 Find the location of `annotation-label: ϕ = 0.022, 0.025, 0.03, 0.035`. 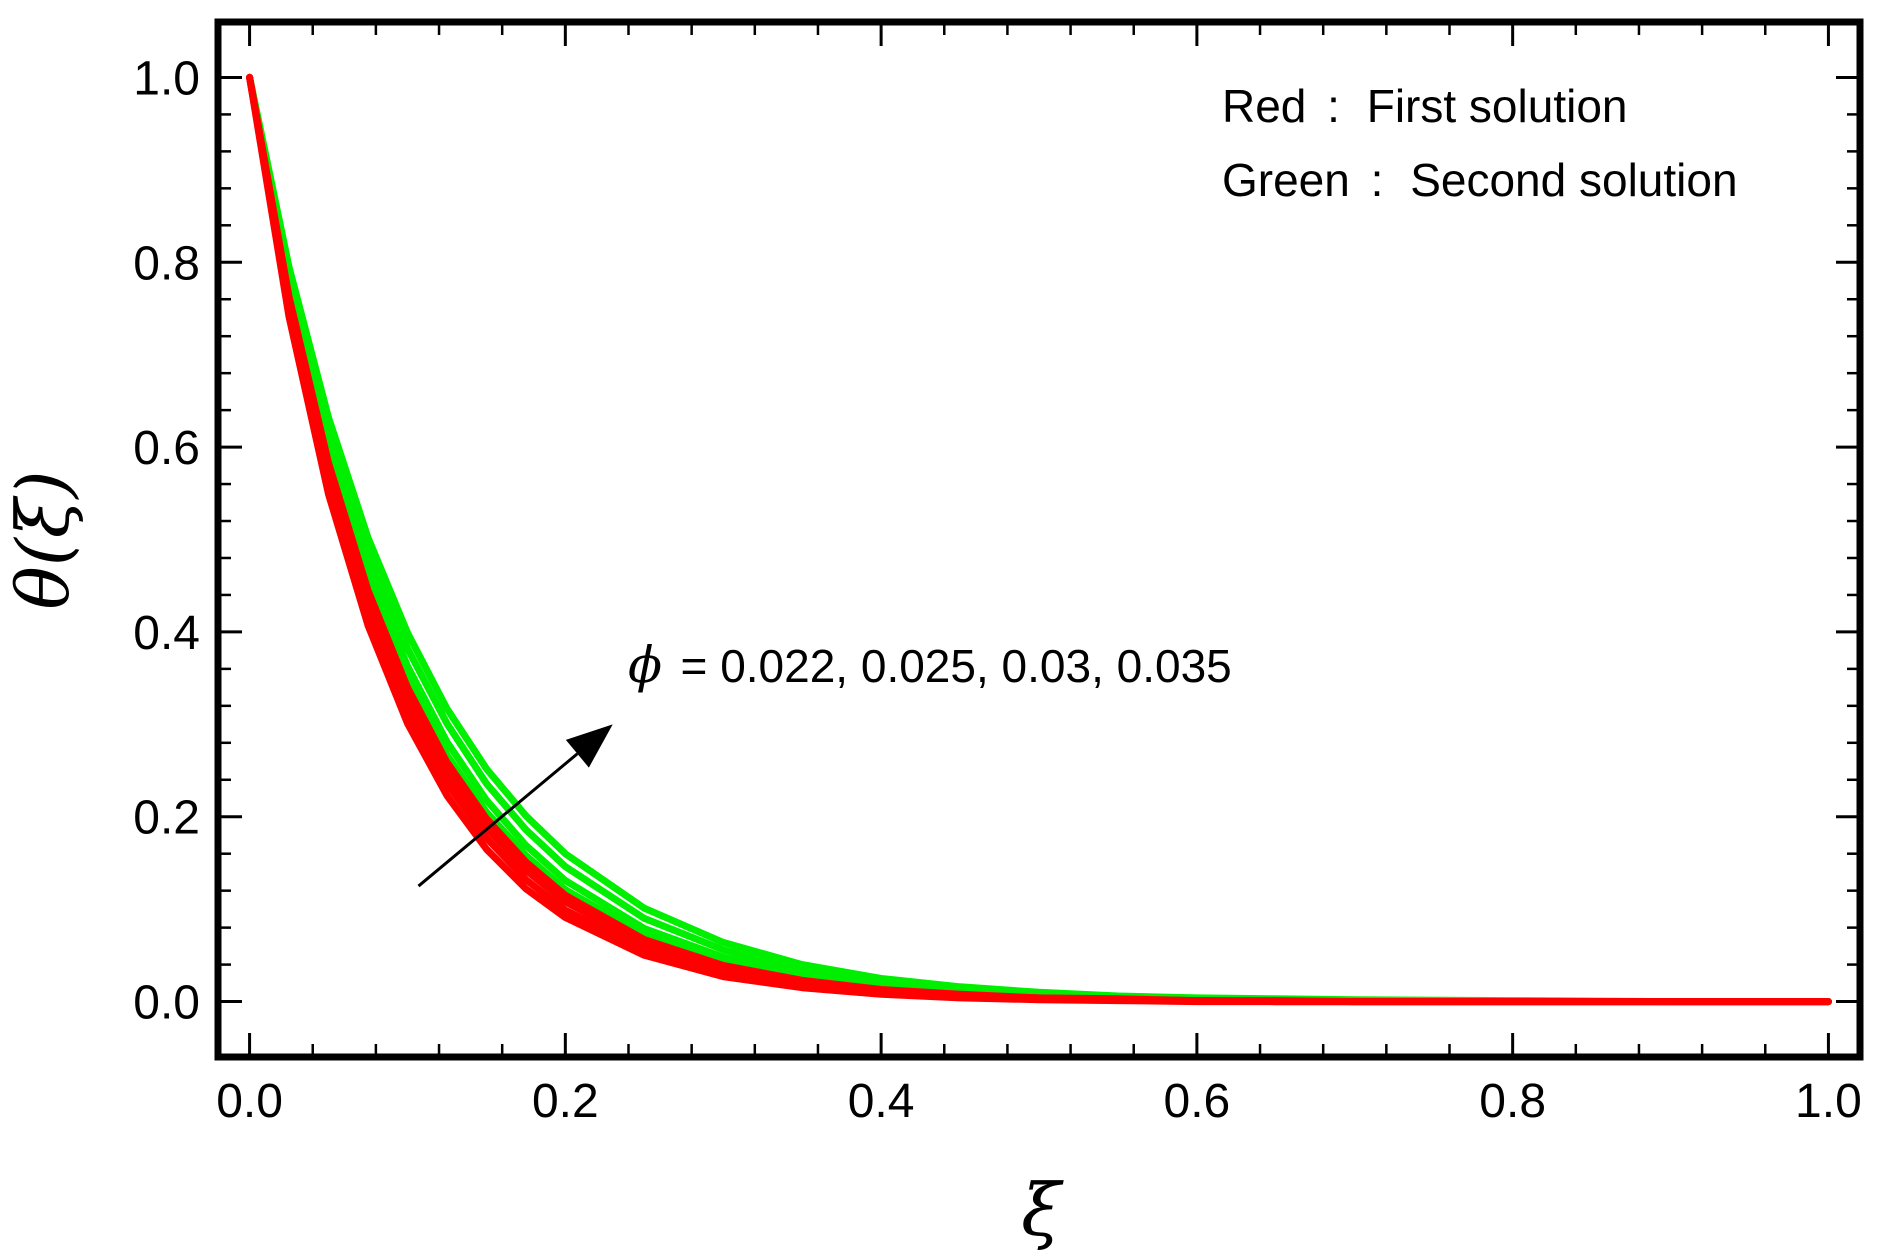

annotation-label: ϕ = 0.022, 0.025, 0.03, 0.035 is located at coordinates (930, 665).